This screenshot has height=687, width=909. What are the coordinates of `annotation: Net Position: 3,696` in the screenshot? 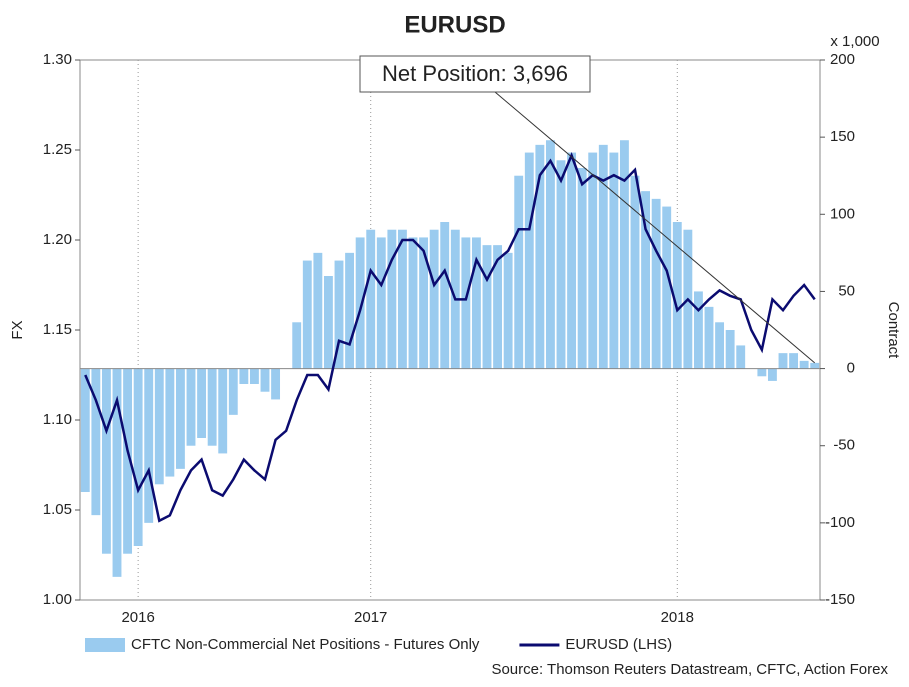 It's located at (475, 73).